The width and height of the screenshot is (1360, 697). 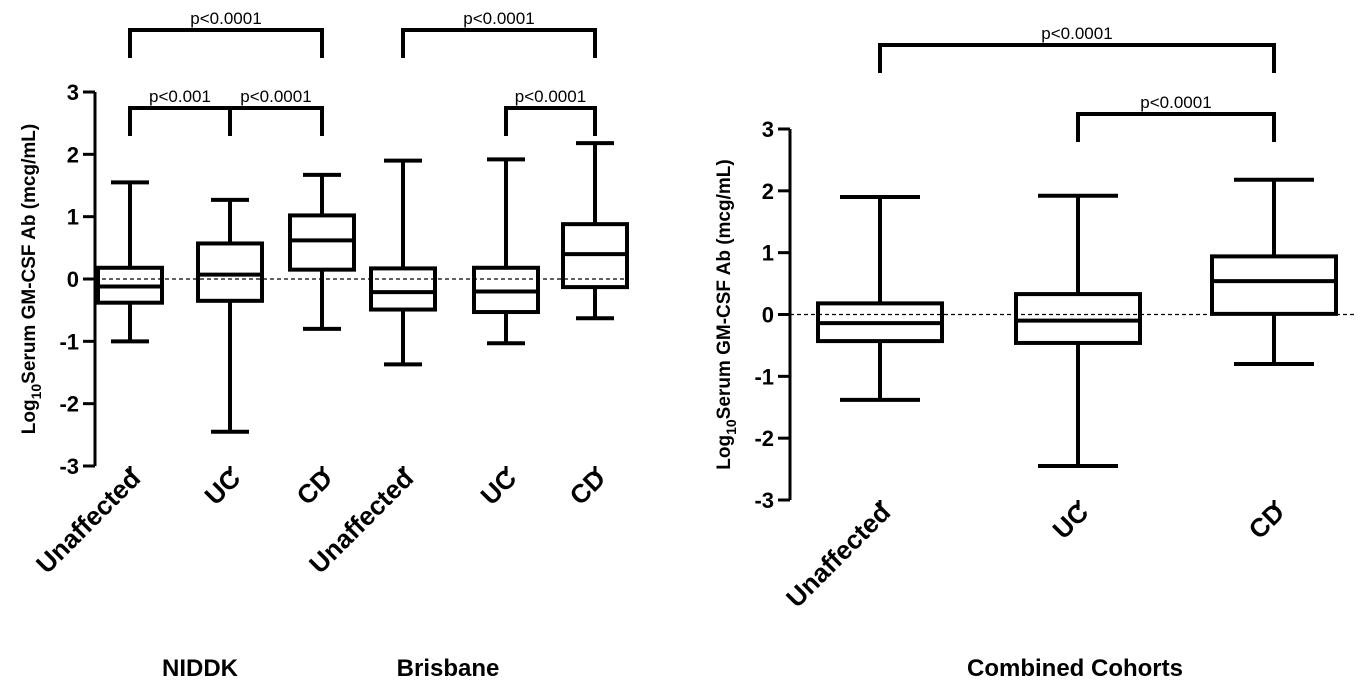 What do you see at coordinates (200, 668) in the screenshot?
I see `group-label: NIDDK` at bounding box center [200, 668].